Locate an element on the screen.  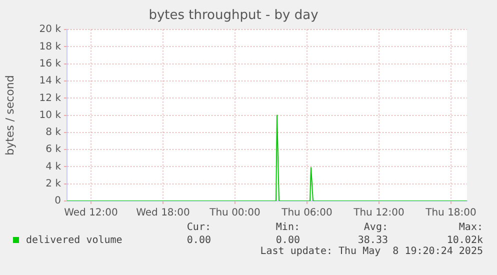
x-tick-label: Thu 00:00 is located at coordinates (234, 213).